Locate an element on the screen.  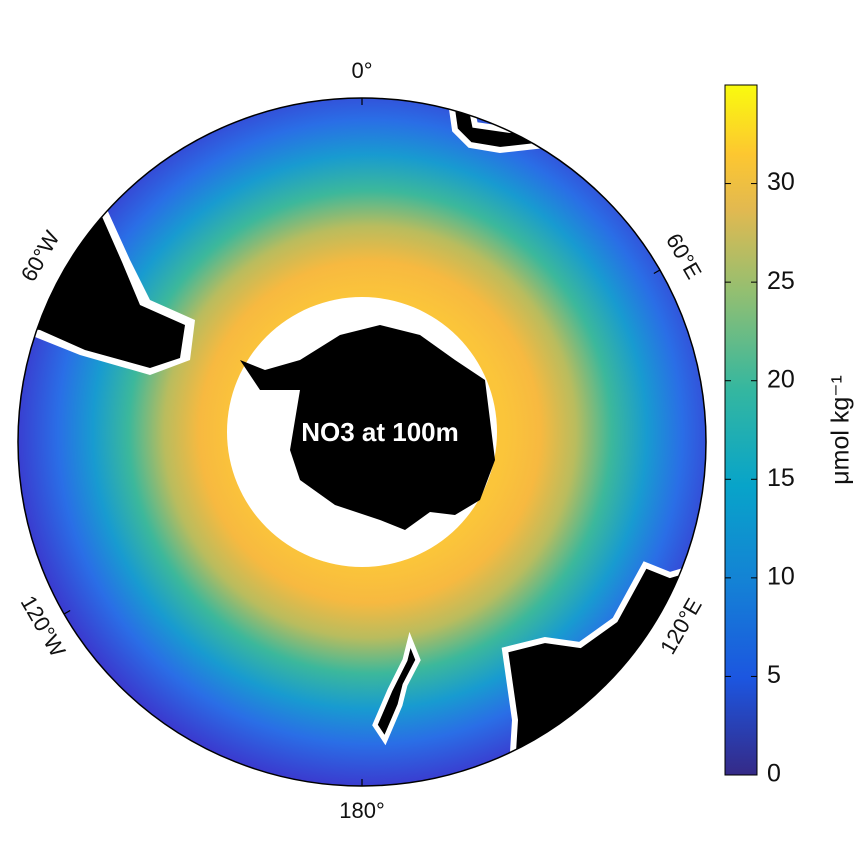
longitude-label: 180° is located at coordinates (362, 810).